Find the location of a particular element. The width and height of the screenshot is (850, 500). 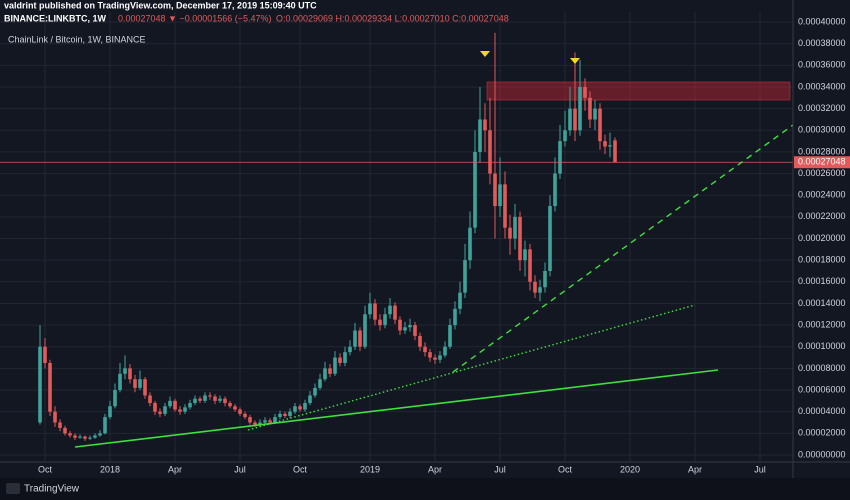

brand: TradingView is located at coordinates (52, 489).